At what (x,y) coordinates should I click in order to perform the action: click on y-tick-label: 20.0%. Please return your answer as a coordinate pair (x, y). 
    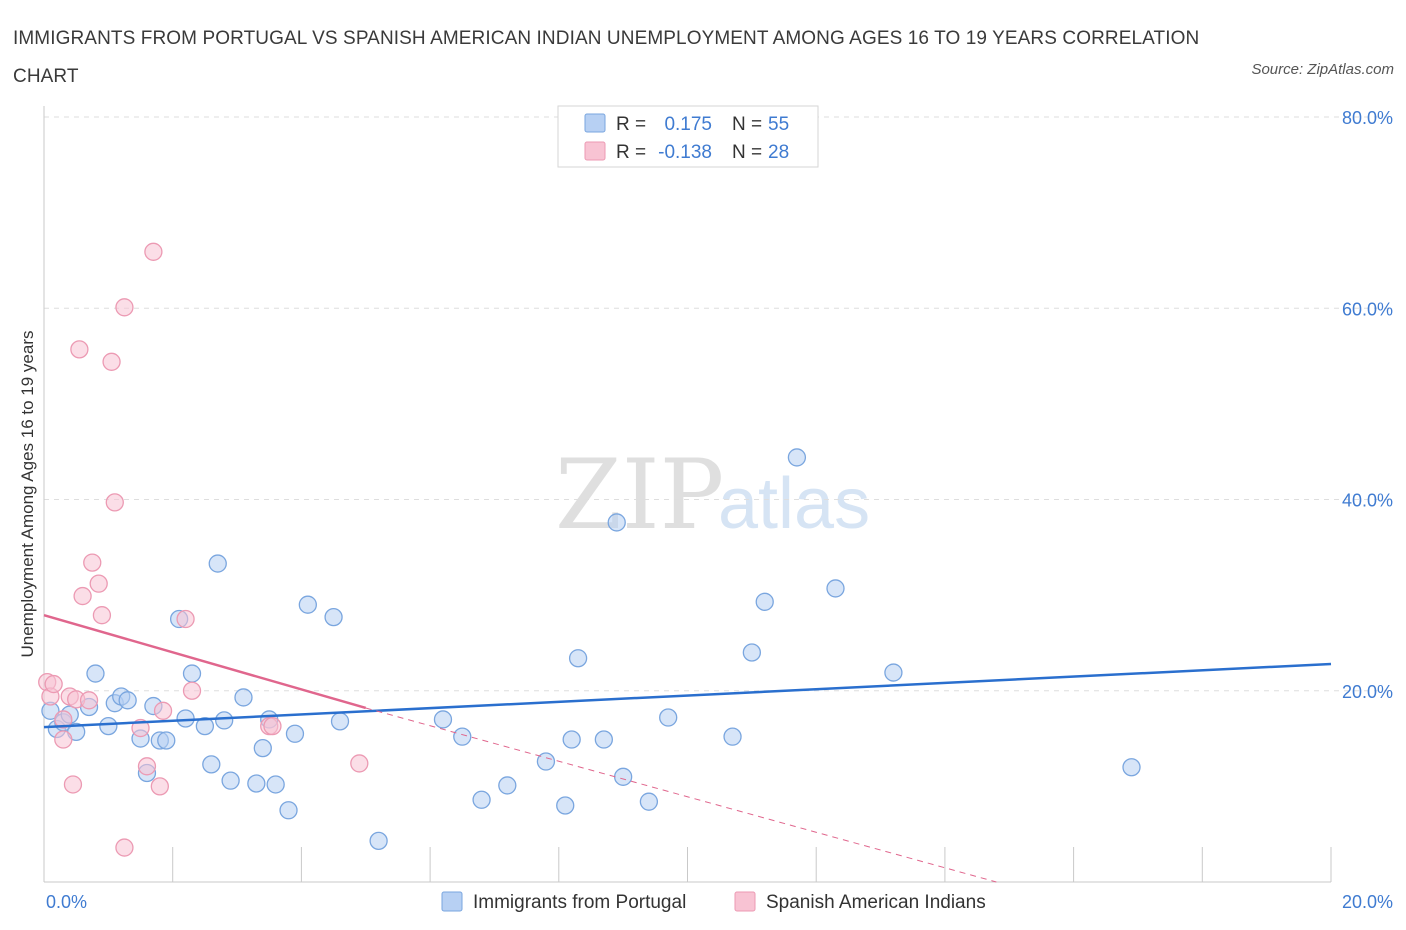
    Looking at the image, I should click on (1367, 692).